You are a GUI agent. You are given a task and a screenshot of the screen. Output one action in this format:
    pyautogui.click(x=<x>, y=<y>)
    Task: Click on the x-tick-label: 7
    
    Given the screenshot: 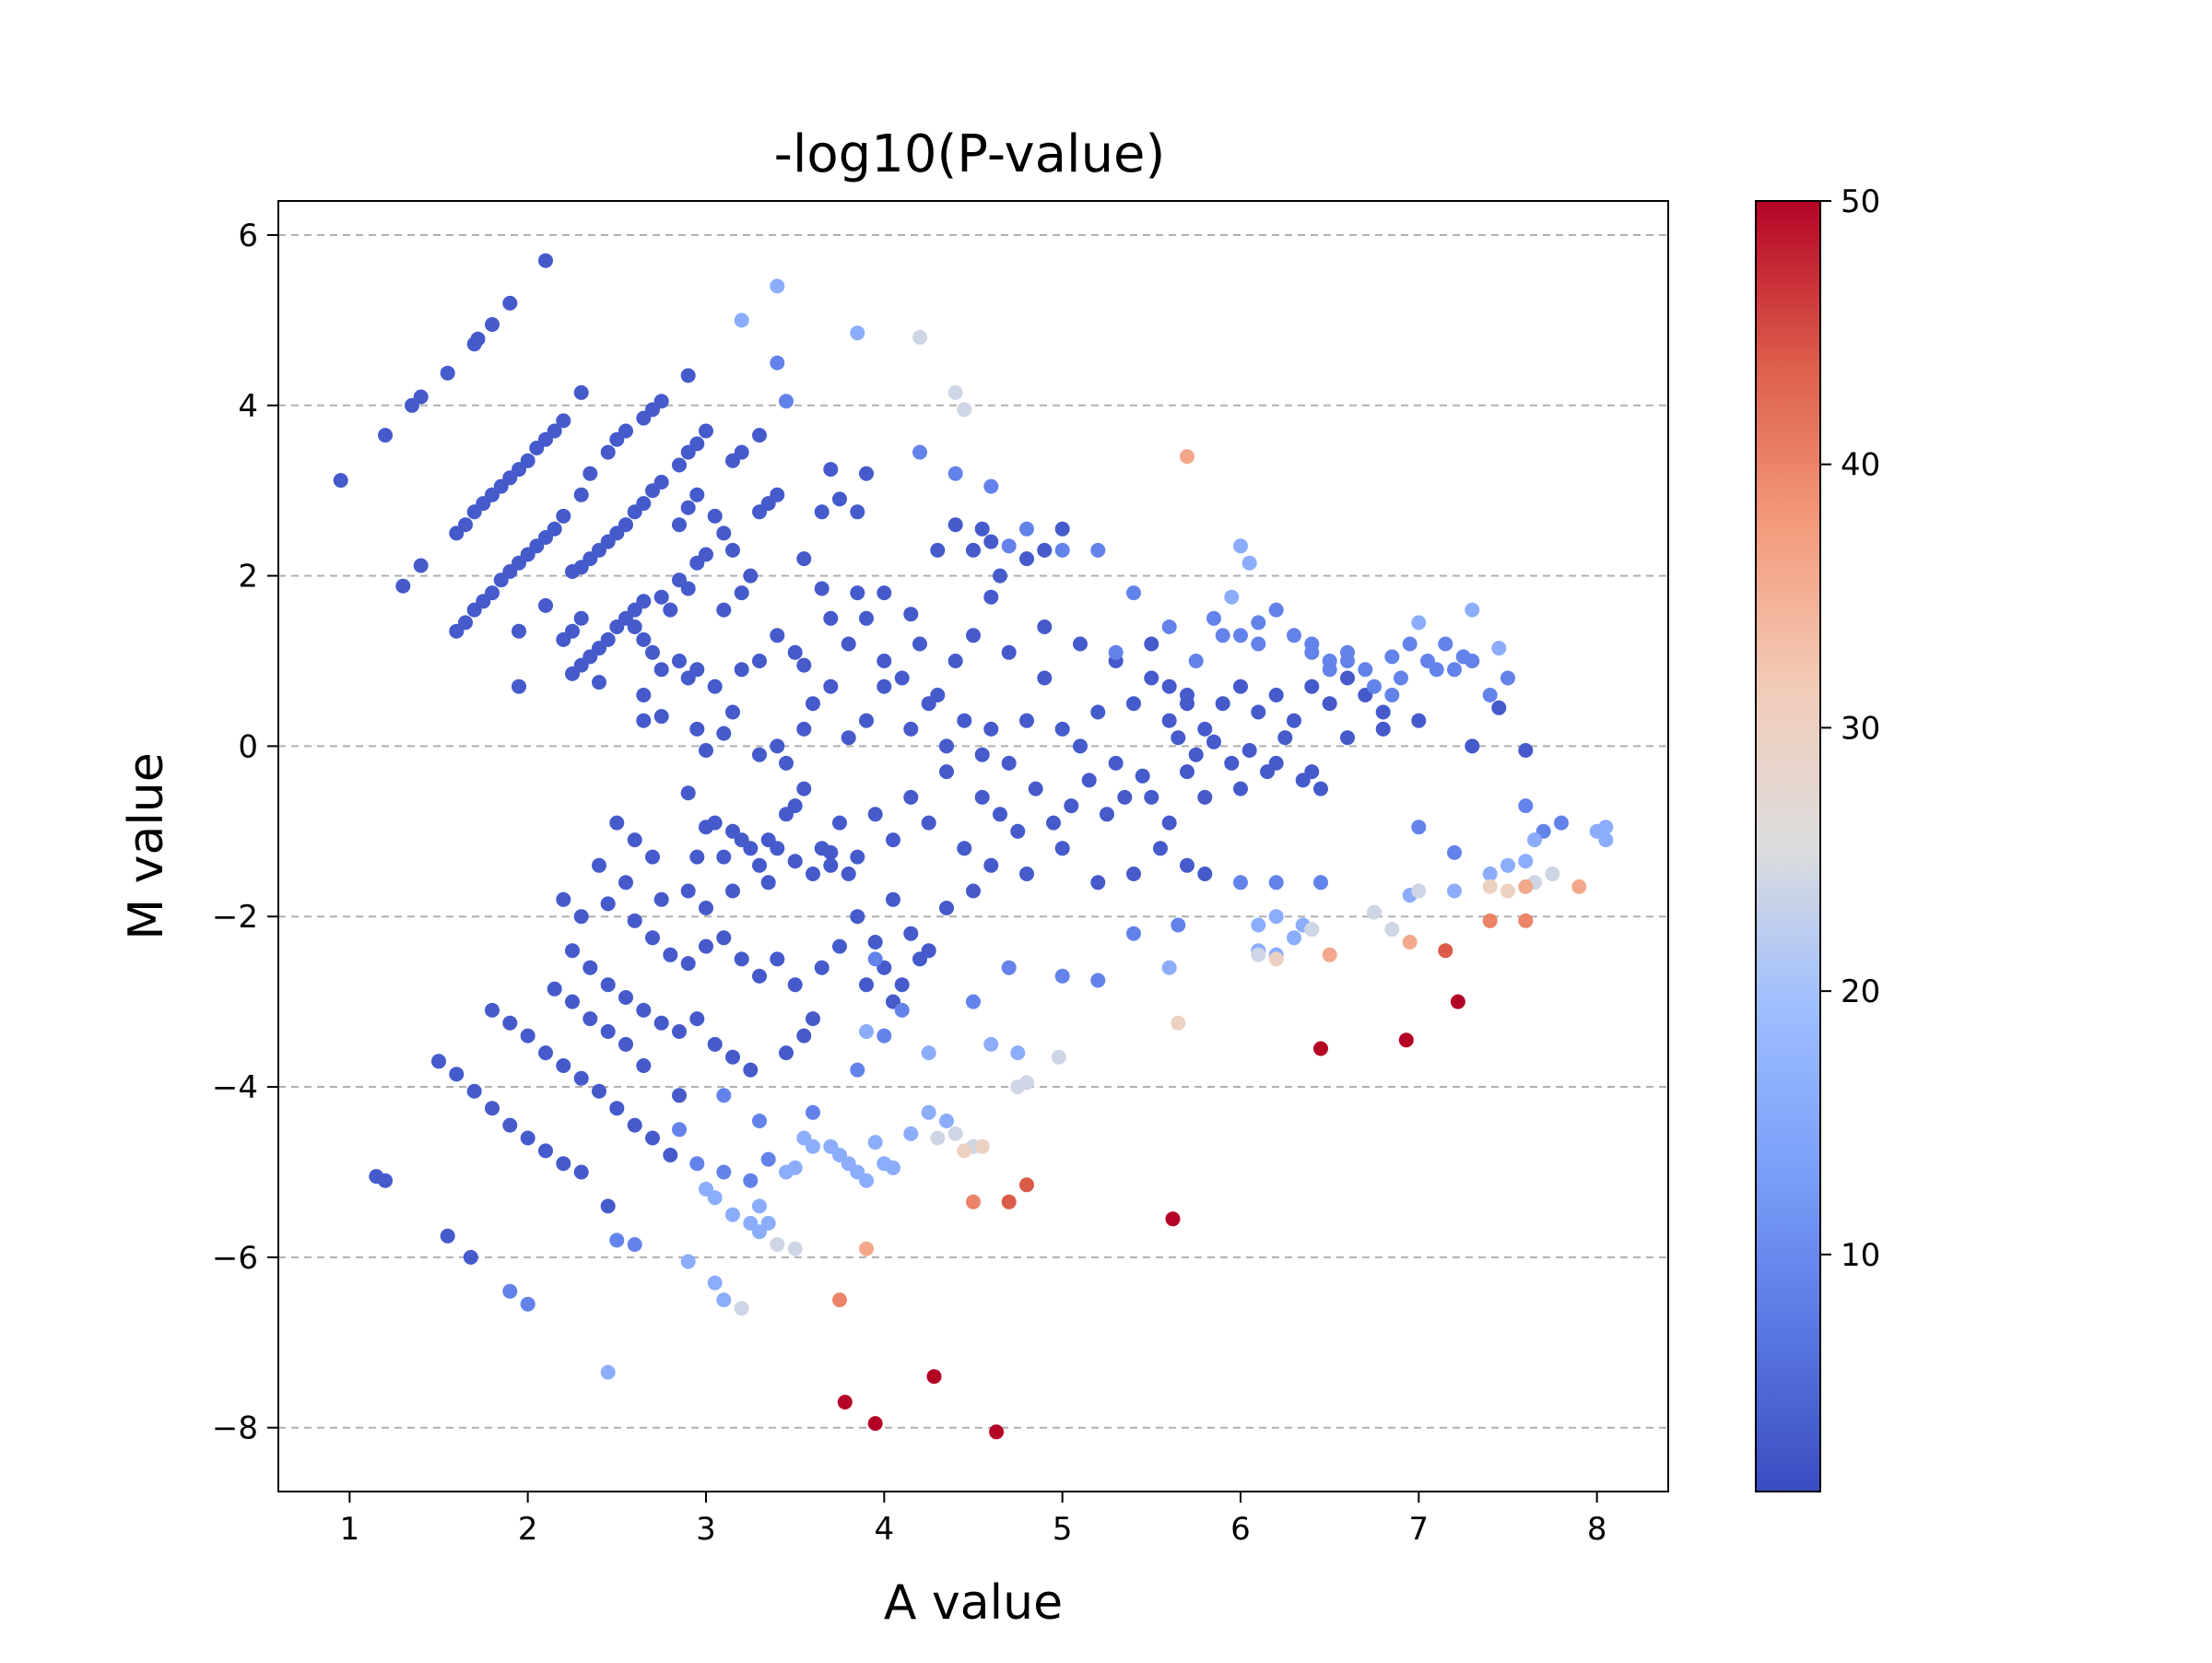 What is the action you would take?
    pyautogui.click(x=1419, y=1529)
    